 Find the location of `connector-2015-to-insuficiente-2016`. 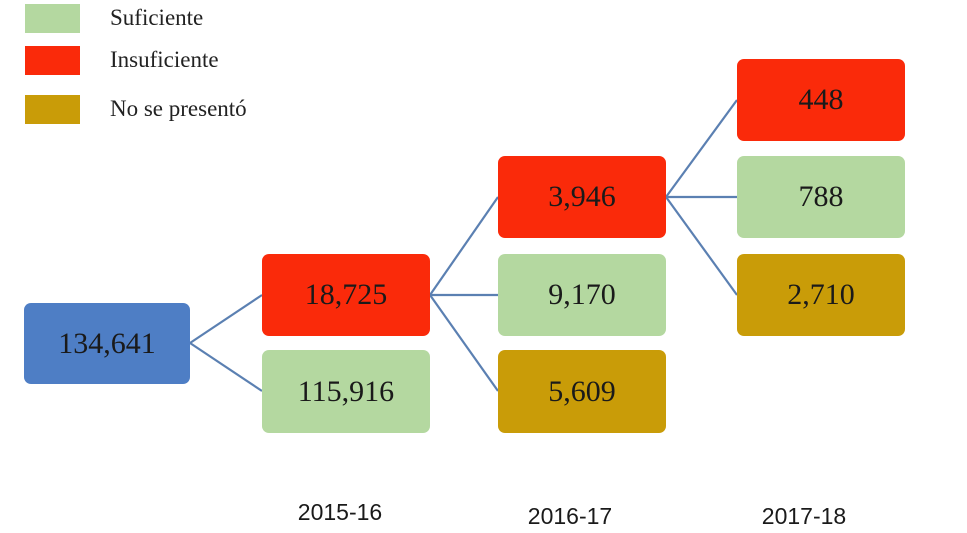

connector-2015-to-insuficiente-2016 is located at coordinates (464, 246).